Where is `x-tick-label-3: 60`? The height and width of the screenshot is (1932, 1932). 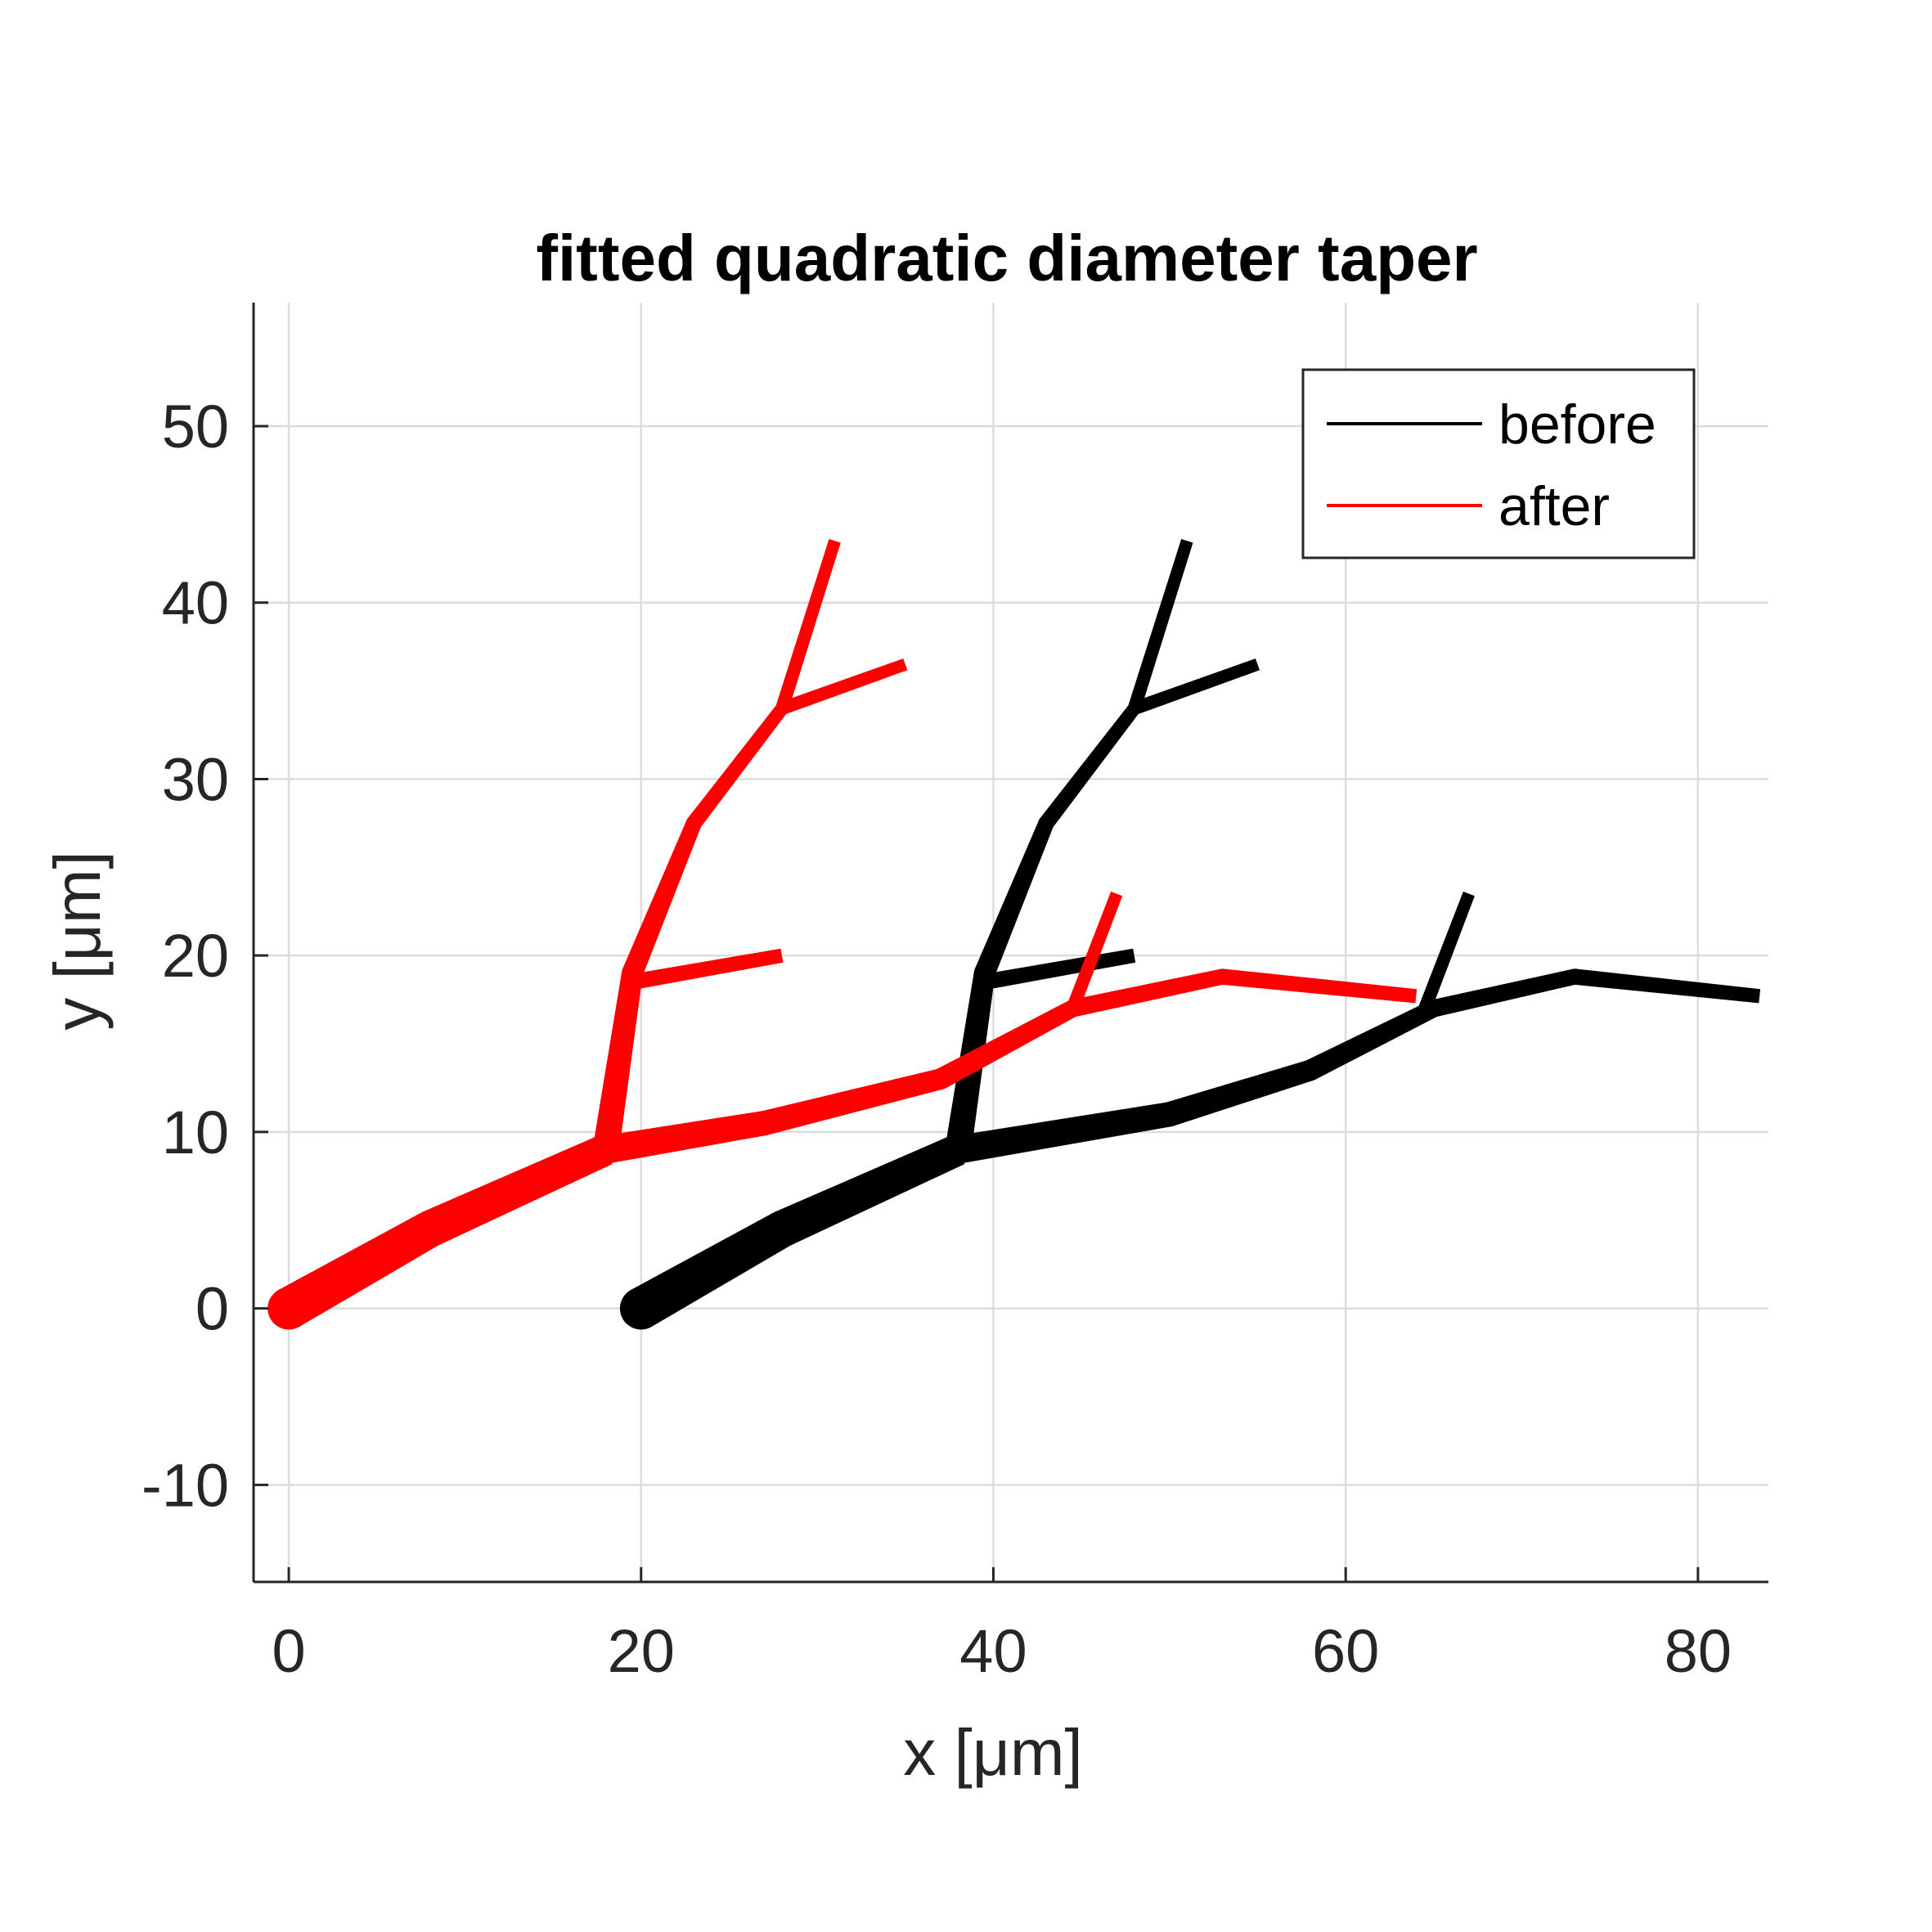 x-tick-label-3: 60 is located at coordinates (1345, 1651).